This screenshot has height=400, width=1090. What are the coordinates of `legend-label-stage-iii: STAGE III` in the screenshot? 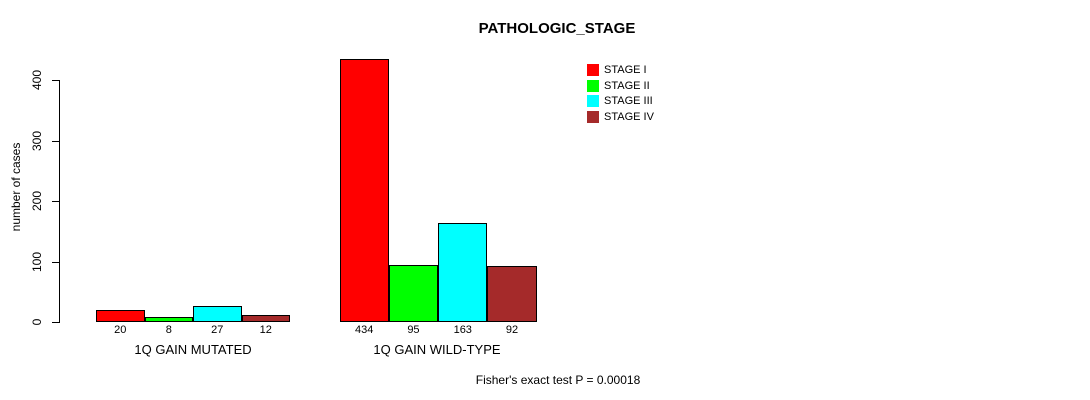 It's located at (628, 101).